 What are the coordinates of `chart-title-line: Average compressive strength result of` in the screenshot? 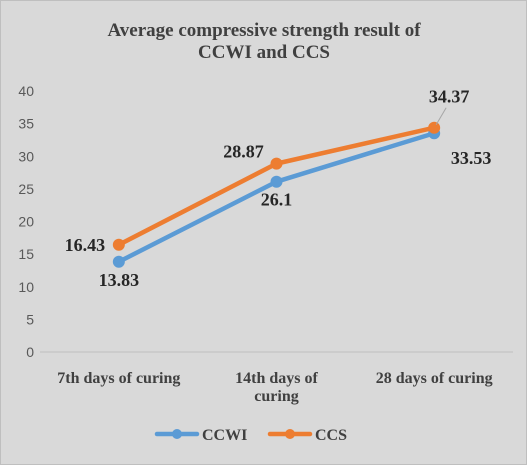 It's located at (264, 30).